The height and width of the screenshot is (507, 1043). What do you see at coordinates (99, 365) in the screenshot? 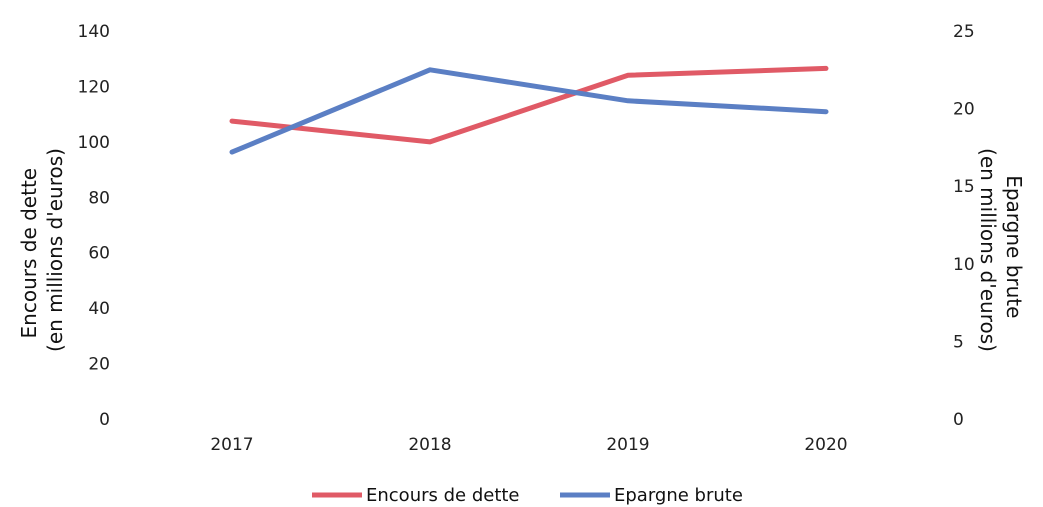
I see `left-axis-tick-label: 20` at bounding box center [99, 365].